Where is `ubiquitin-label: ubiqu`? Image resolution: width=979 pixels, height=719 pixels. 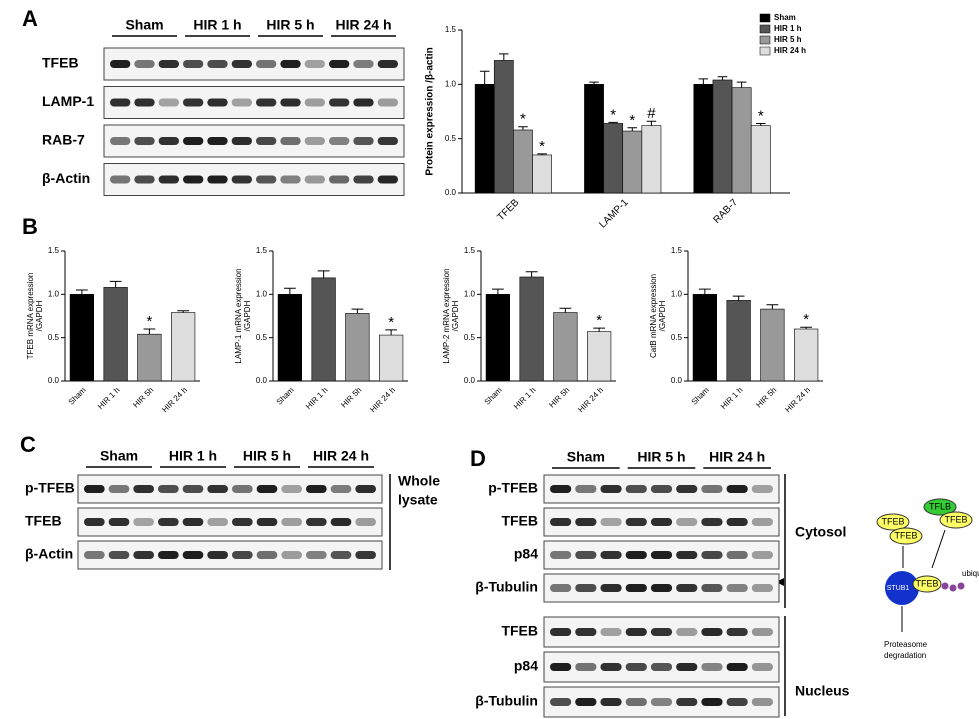 ubiquitin-label: ubiqu is located at coordinates (970, 573).